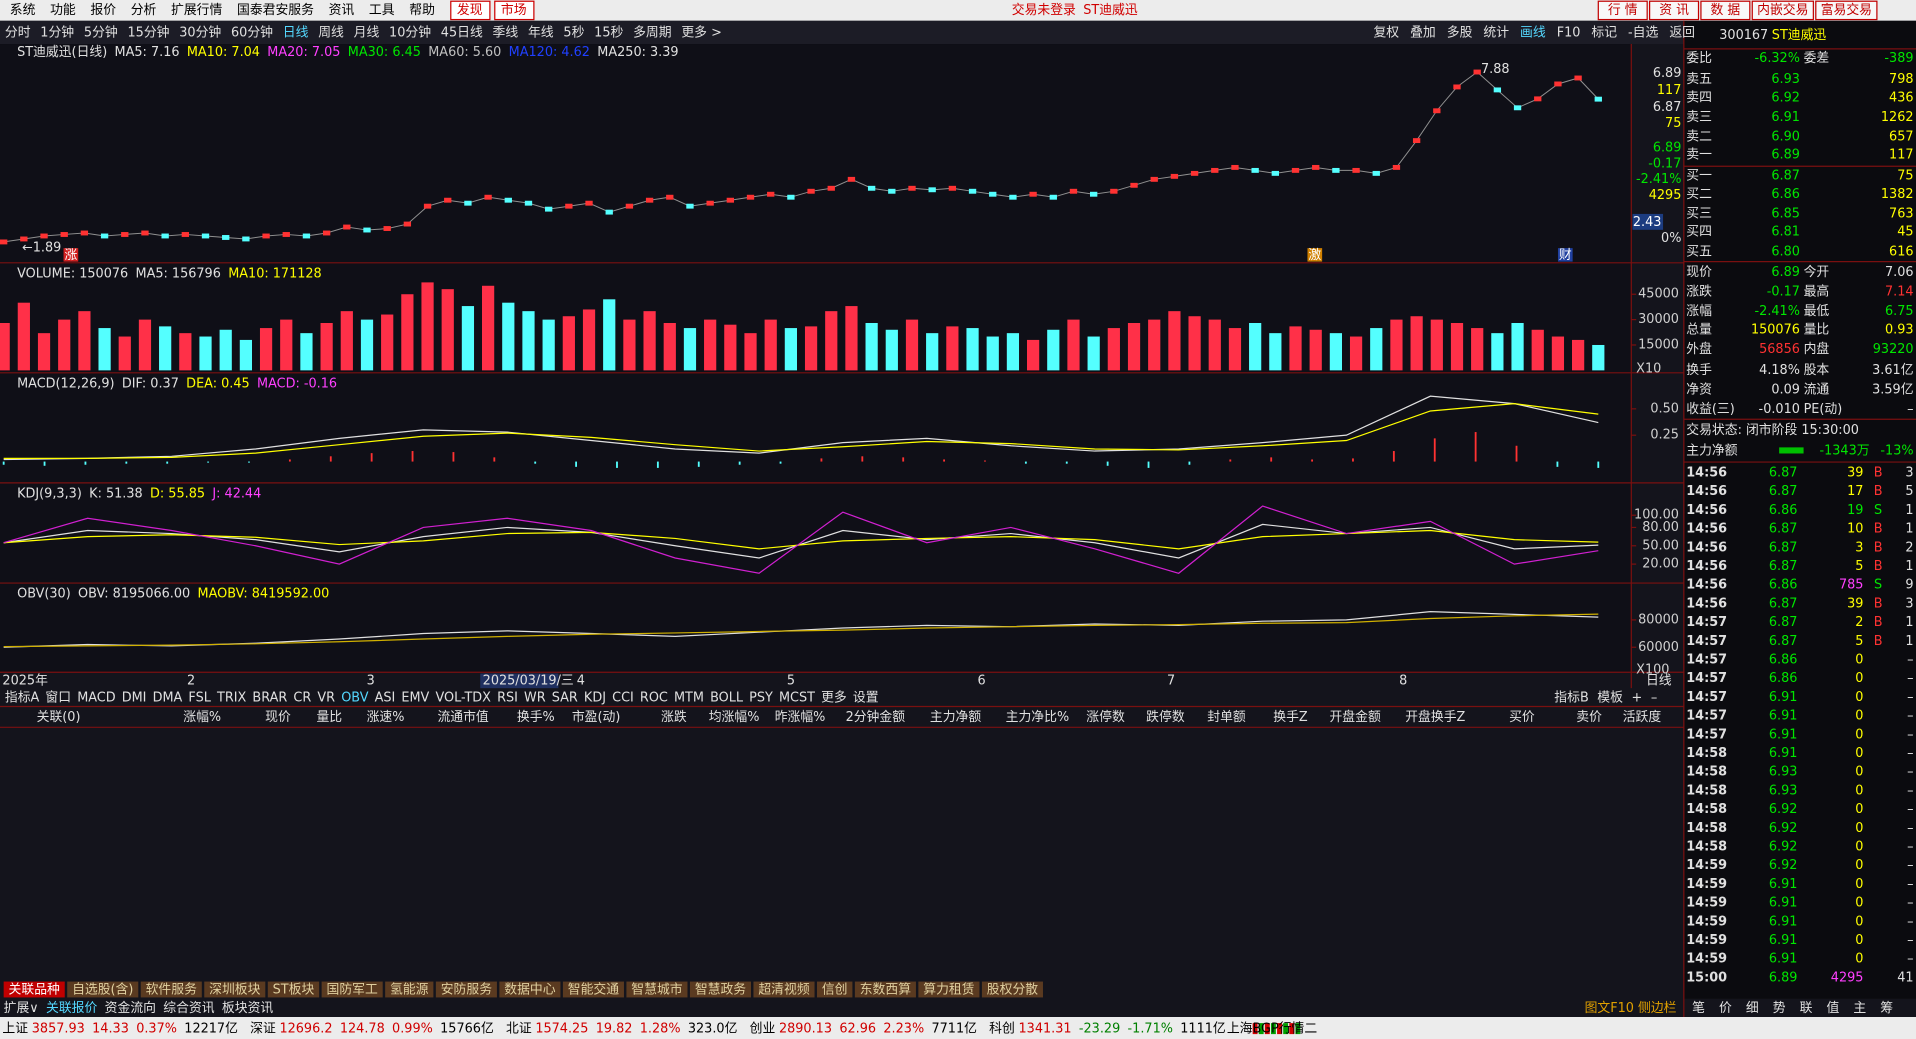 Image resolution: width=1916 pixels, height=1039 pixels. I want to click on toolbar-item: 复权, so click(1386, 33).